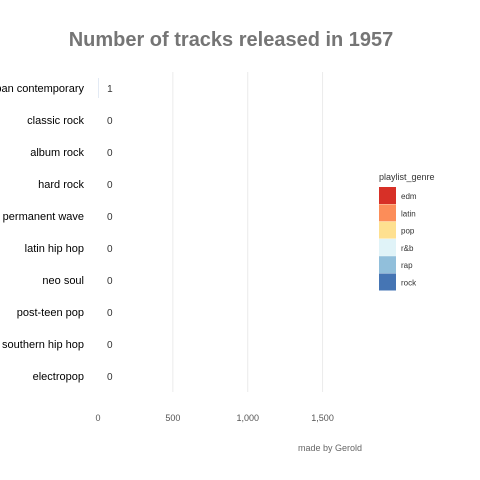  I want to click on category-label: post-teen pop, so click(50, 313).